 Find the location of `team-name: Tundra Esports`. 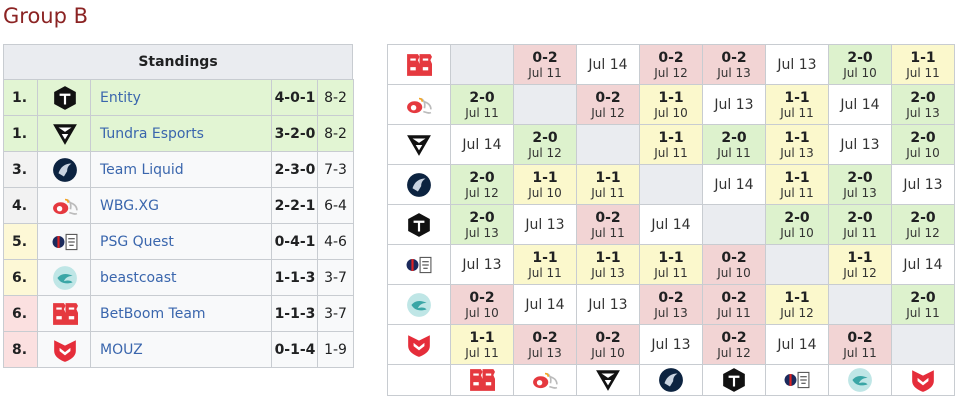

team-name: Tundra Esports is located at coordinates (181, 133).